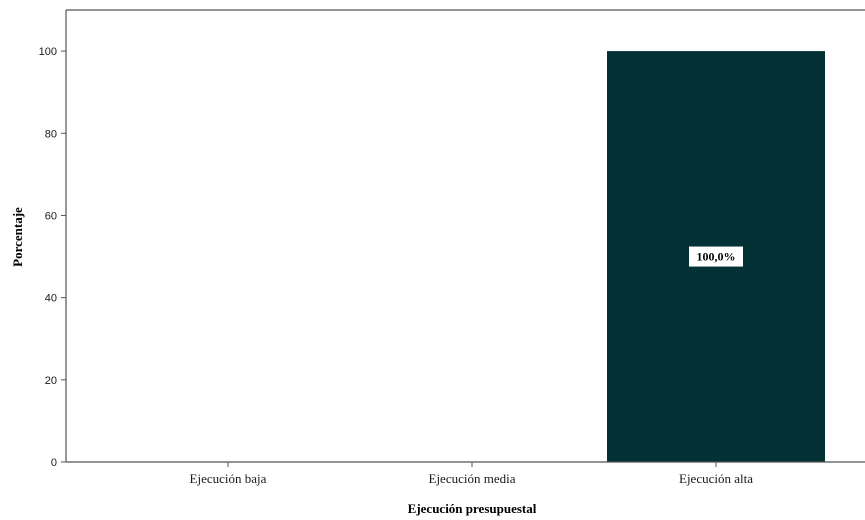 The image size is (865, 520). I want to click on y-tick-label: 100, so click(48, 52).